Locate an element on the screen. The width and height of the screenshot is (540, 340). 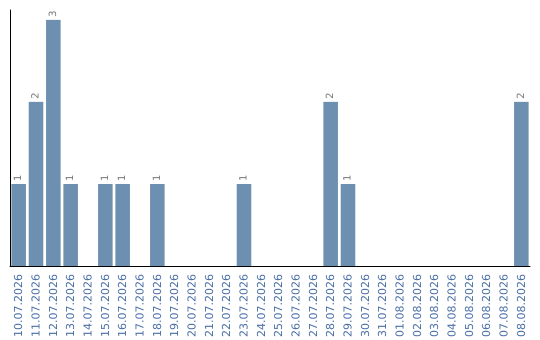
x-tick-label: 20.07.2026 is located at coordinates (192, 306).